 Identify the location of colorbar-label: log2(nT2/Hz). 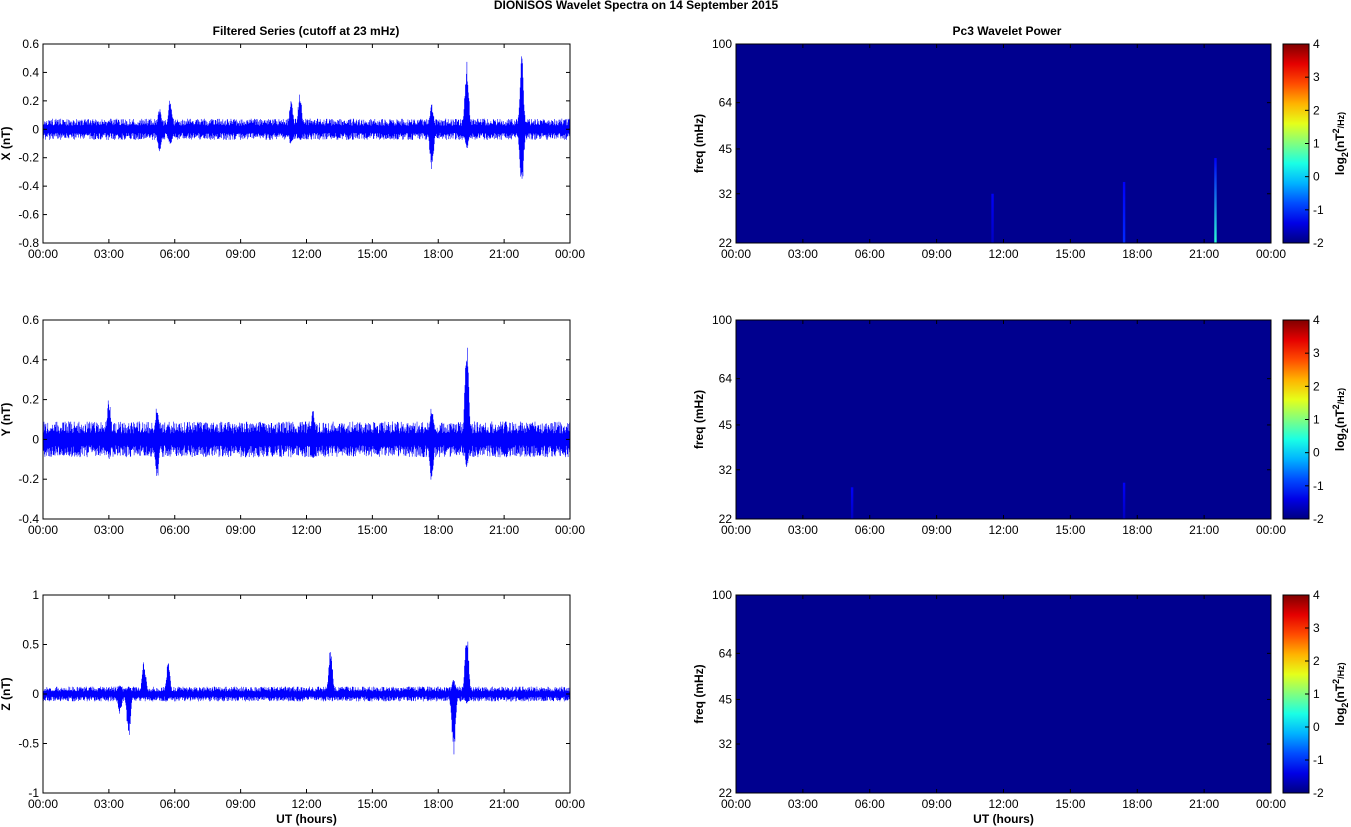
(1340, 419).